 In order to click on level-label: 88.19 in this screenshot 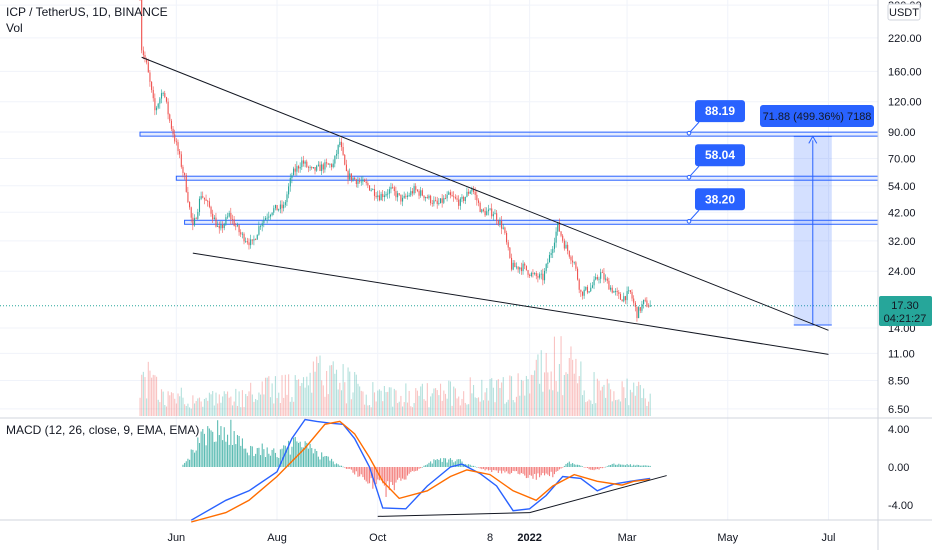, I will do `click(720, 111)`.